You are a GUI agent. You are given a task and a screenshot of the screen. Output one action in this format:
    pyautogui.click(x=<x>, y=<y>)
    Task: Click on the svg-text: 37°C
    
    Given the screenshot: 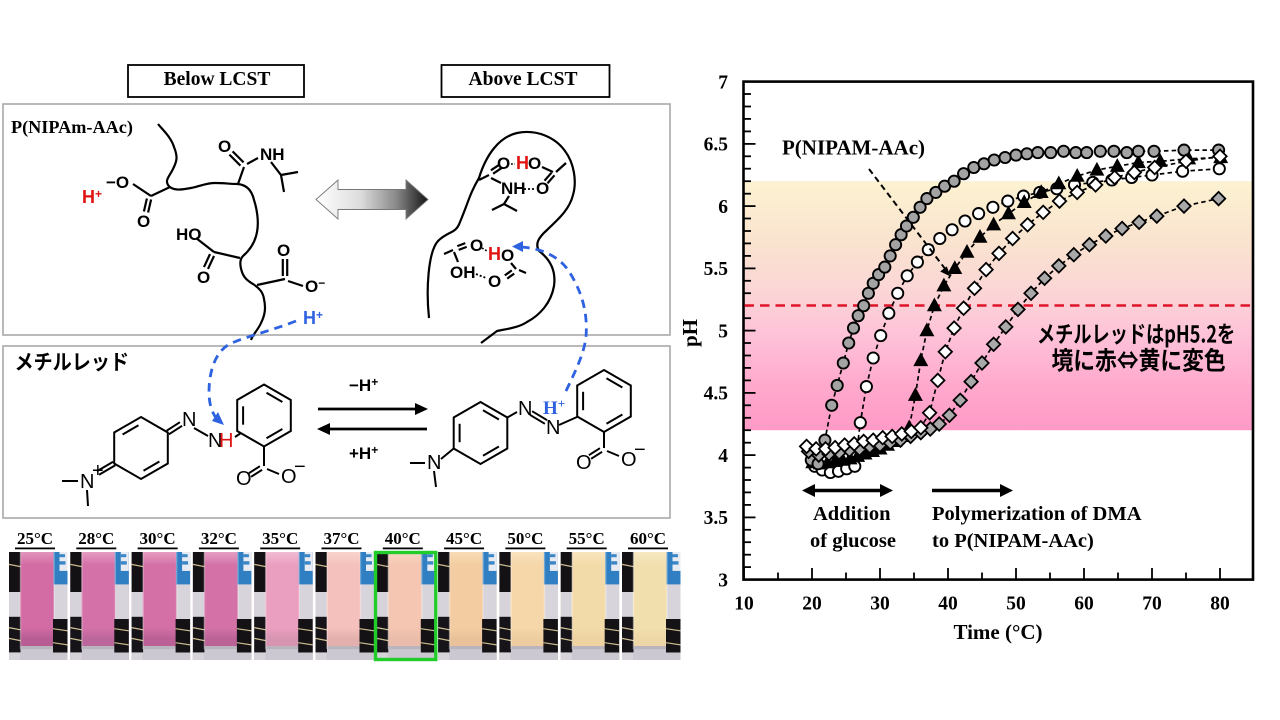 What is the action you would take?
    pyautogui.click(x=341, y=538)
    